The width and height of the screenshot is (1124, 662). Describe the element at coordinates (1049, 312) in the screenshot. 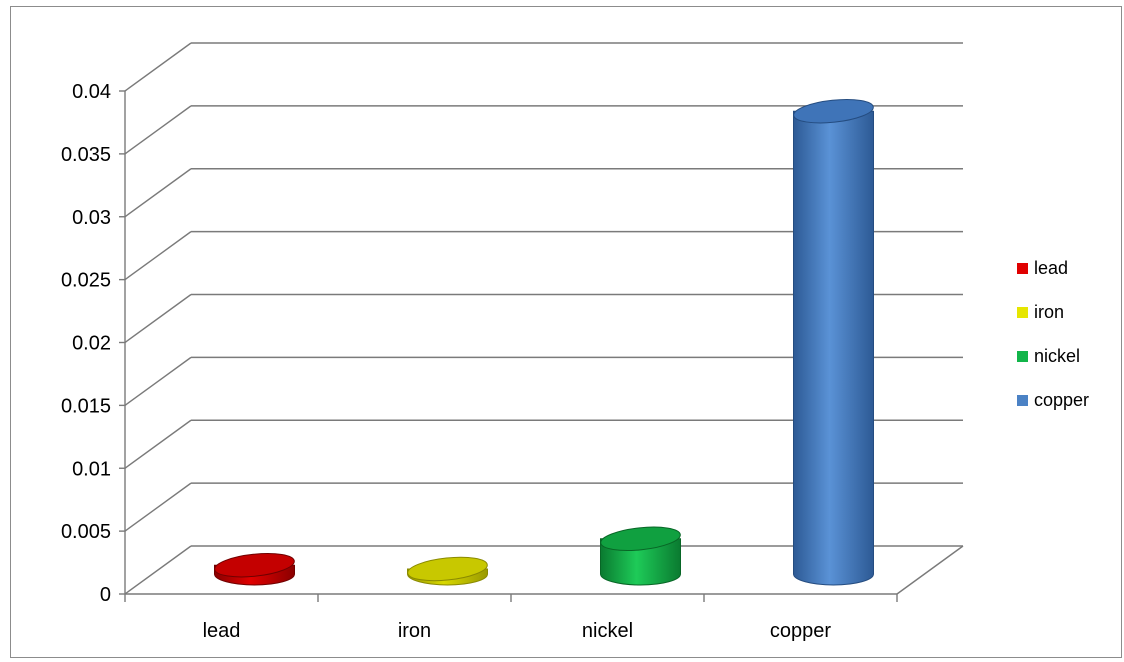

I see `legend-label: iron` at that location.